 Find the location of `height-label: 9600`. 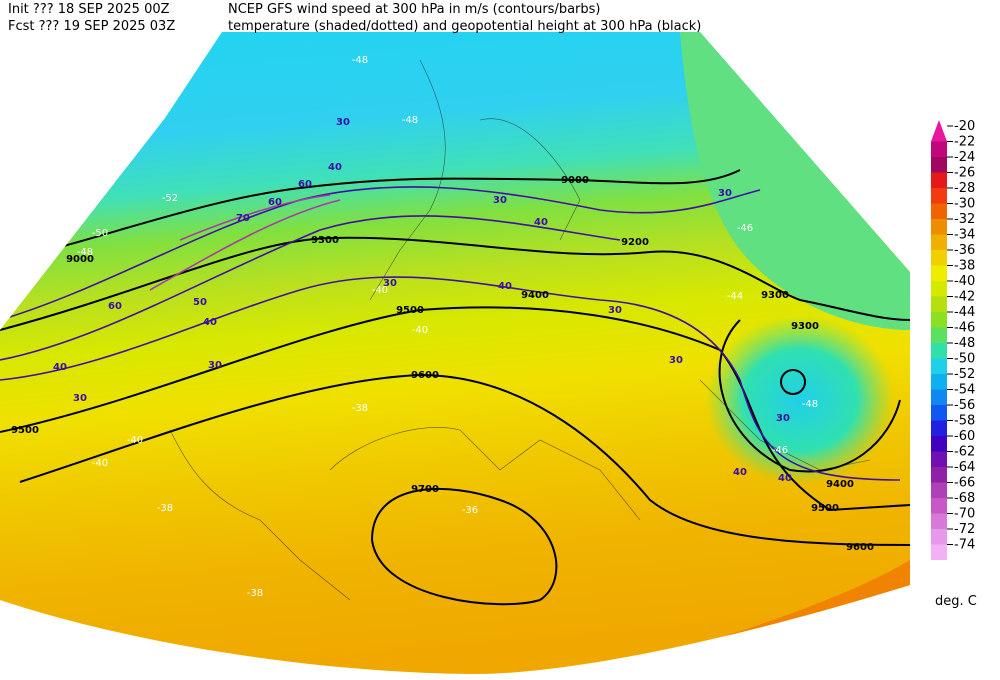

height-label: 9600 is located at coordinates (860, 547).